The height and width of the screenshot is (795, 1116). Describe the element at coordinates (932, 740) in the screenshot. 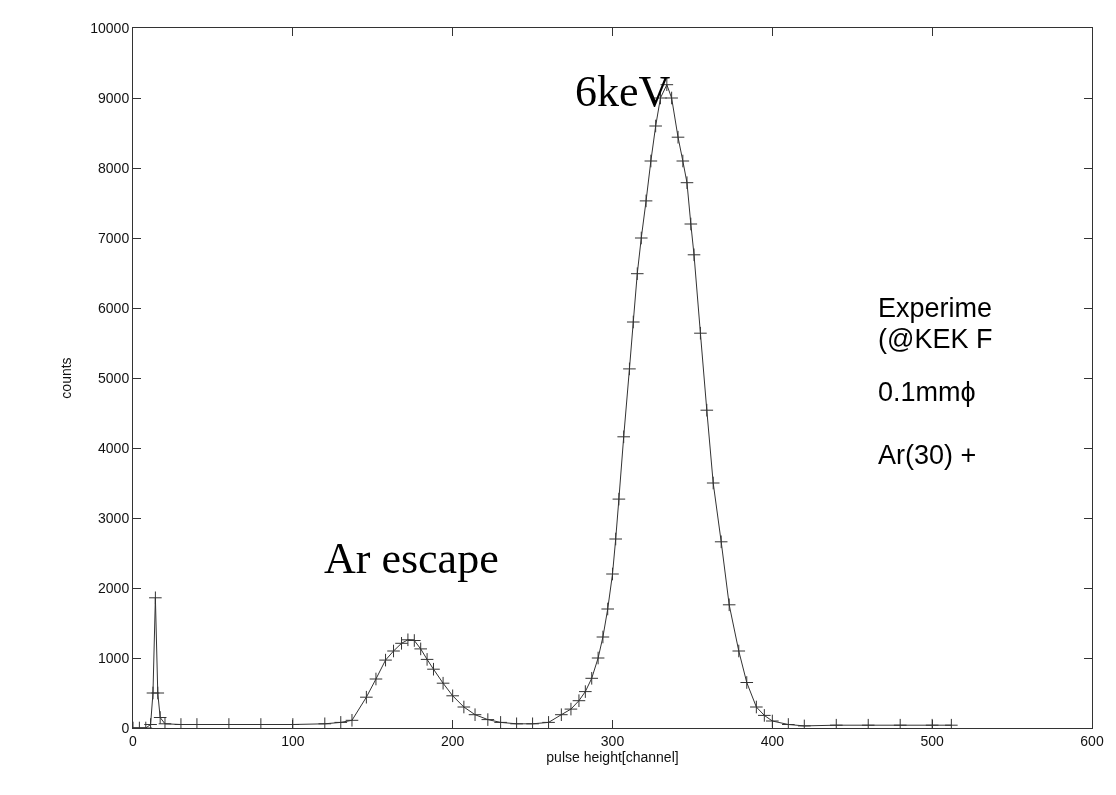

I see `x-tick-label: 500` at that location.